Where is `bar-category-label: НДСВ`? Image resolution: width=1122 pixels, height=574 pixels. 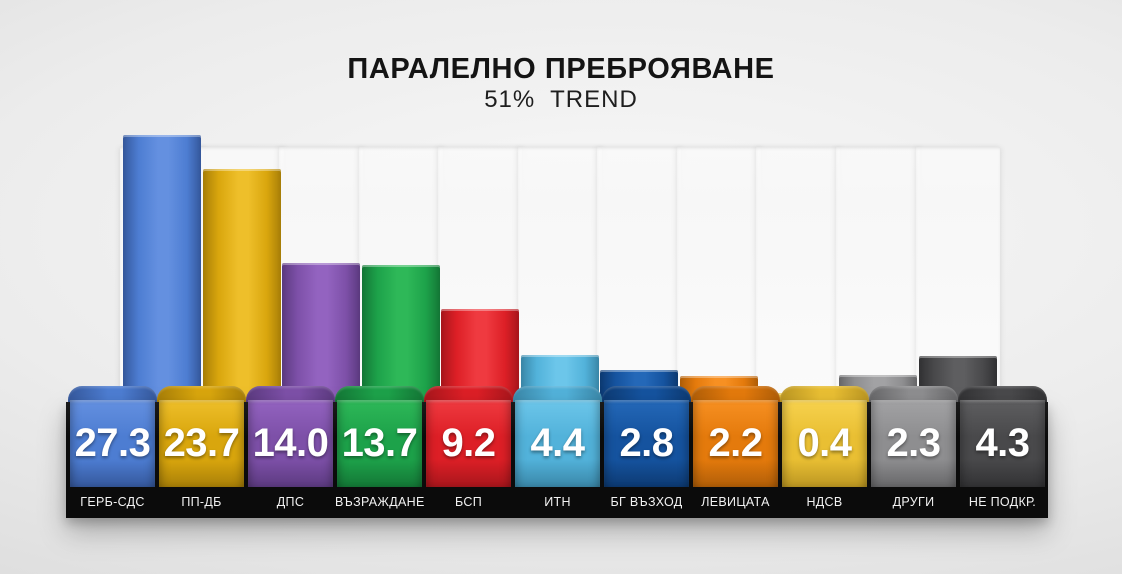
bar-category-label: НДСВ is located at coordinates (824, 502).